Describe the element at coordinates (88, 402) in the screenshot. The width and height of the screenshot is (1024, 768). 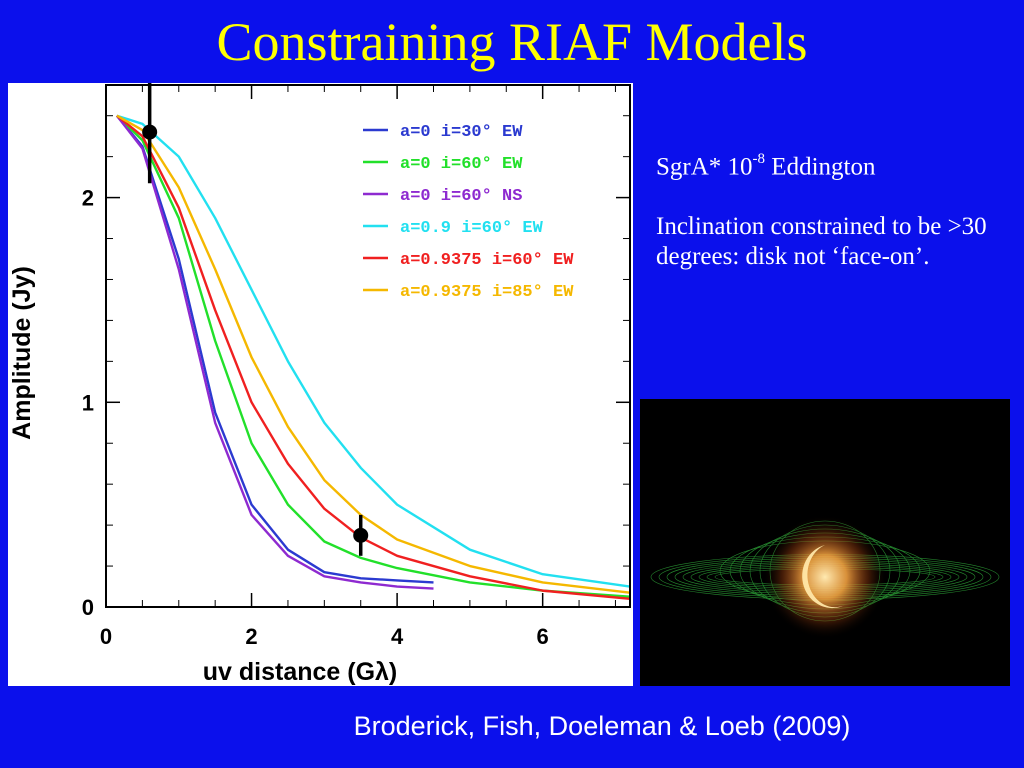
I see `y-tick-label: 1` at that location.